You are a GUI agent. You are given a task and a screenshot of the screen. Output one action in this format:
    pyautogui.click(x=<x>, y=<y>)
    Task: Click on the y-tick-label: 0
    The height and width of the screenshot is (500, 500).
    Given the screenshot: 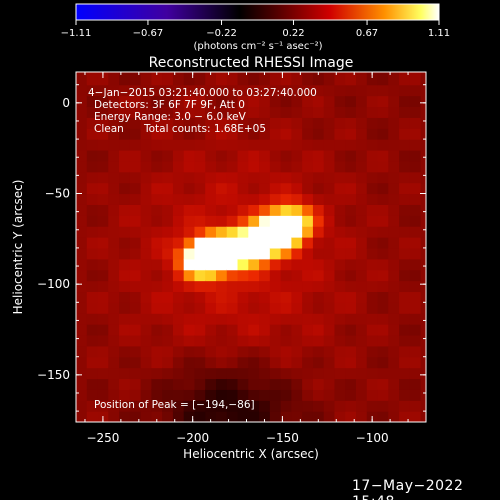 What is the action you would take?
    pyautogui.click(x=66, y=103)
    